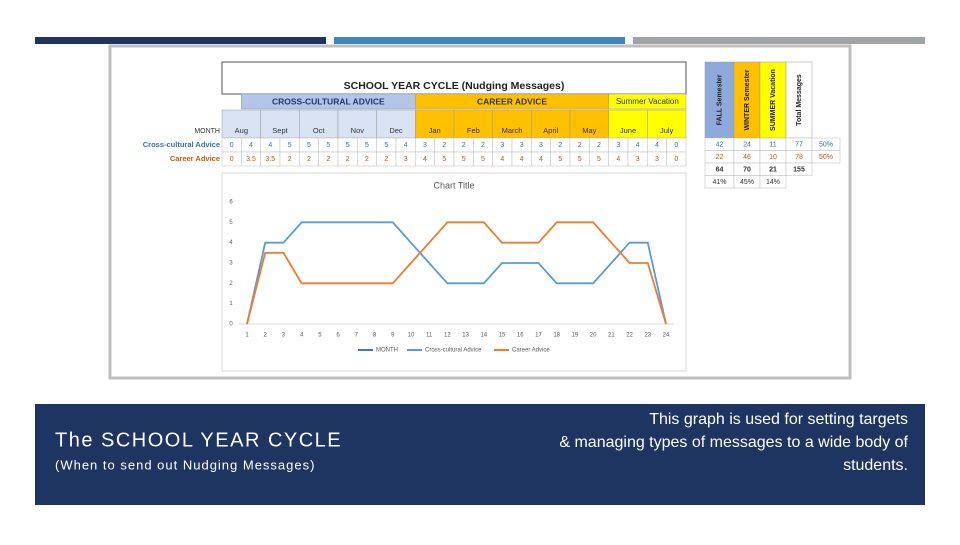 The width and height of the screenshot is (960, 545). What do you see at coordinates (231, 223) in the screenshot?
I see `y-tick-label: 5` at bounding box center [231, 223].